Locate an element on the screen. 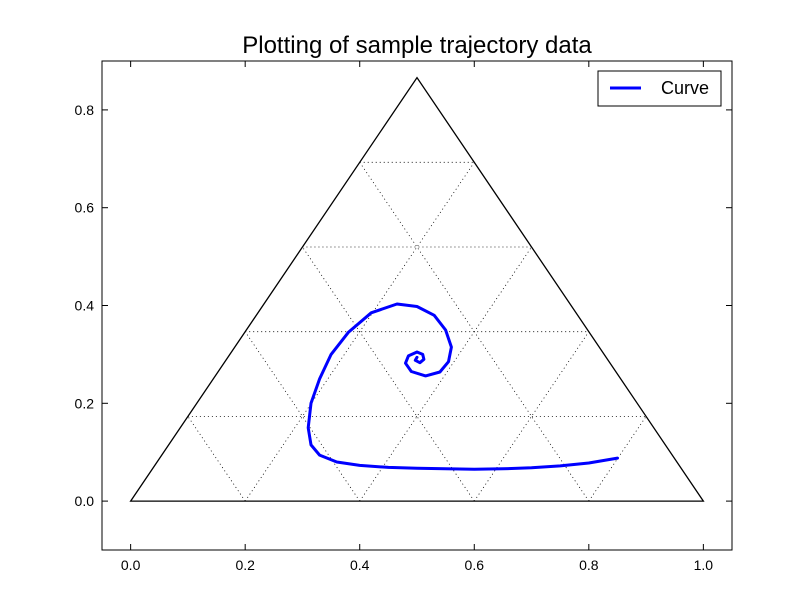 This screenshot has width=812, height=612. x-tick-label: 0.8 is located at coordinates (589, 565).